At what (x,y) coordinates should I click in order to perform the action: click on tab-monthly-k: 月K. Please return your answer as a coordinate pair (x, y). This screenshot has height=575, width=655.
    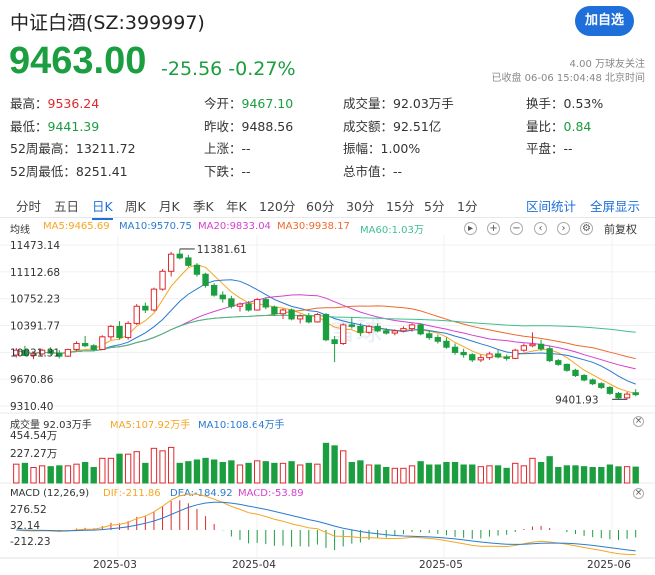
    Looking at the image, I should click on (169, 206).